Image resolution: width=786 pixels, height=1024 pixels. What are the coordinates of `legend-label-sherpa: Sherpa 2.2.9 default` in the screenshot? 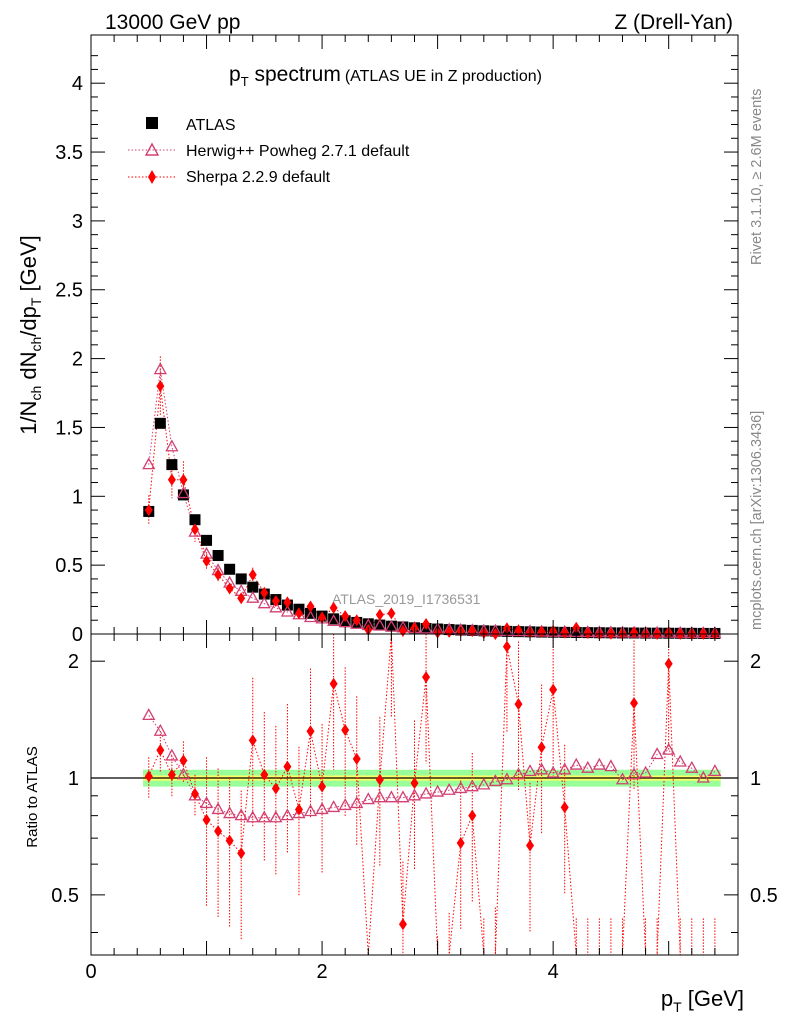 It's located at (258, 177).